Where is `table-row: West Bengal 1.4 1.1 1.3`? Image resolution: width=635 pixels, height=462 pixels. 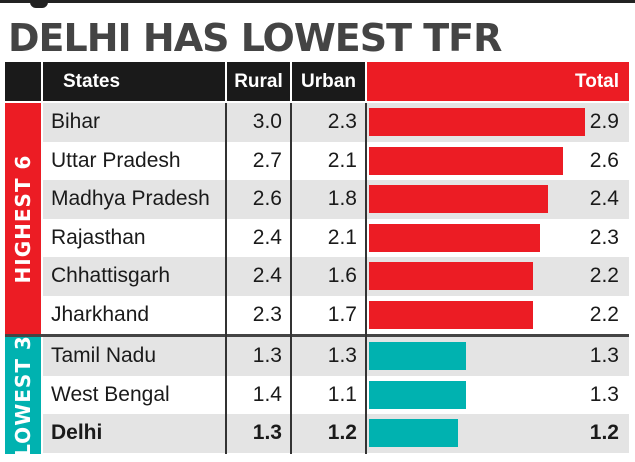 table-row: West Bengal 1.4 1.1 1.3 is located at coordinates (336, 395).